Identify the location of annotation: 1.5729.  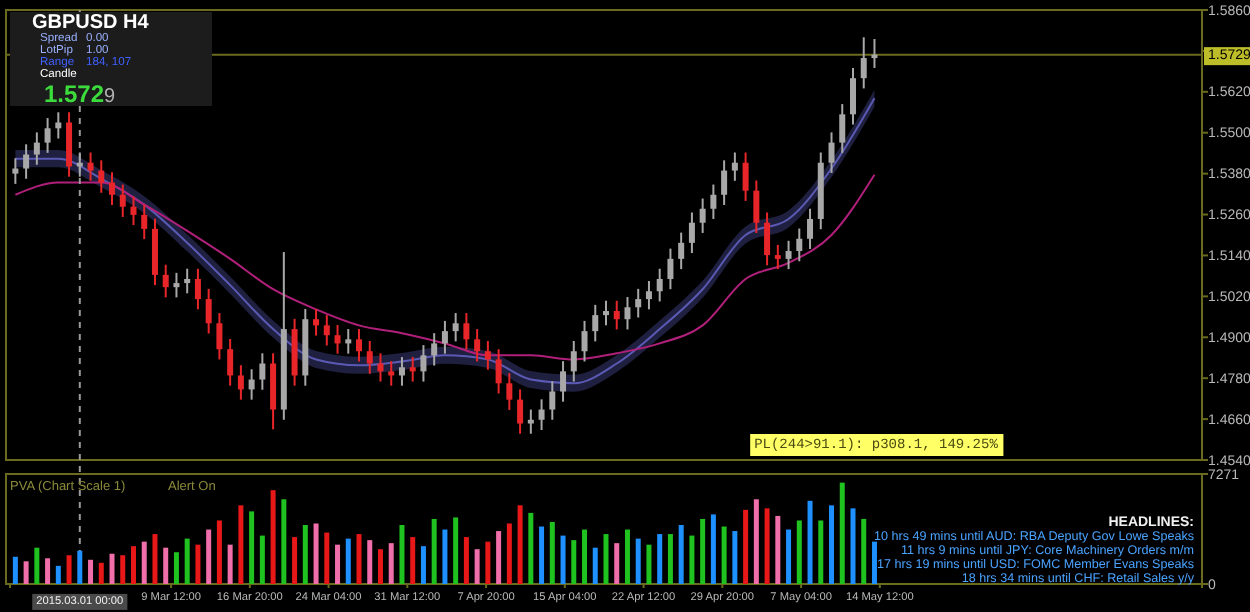
(80, 94).